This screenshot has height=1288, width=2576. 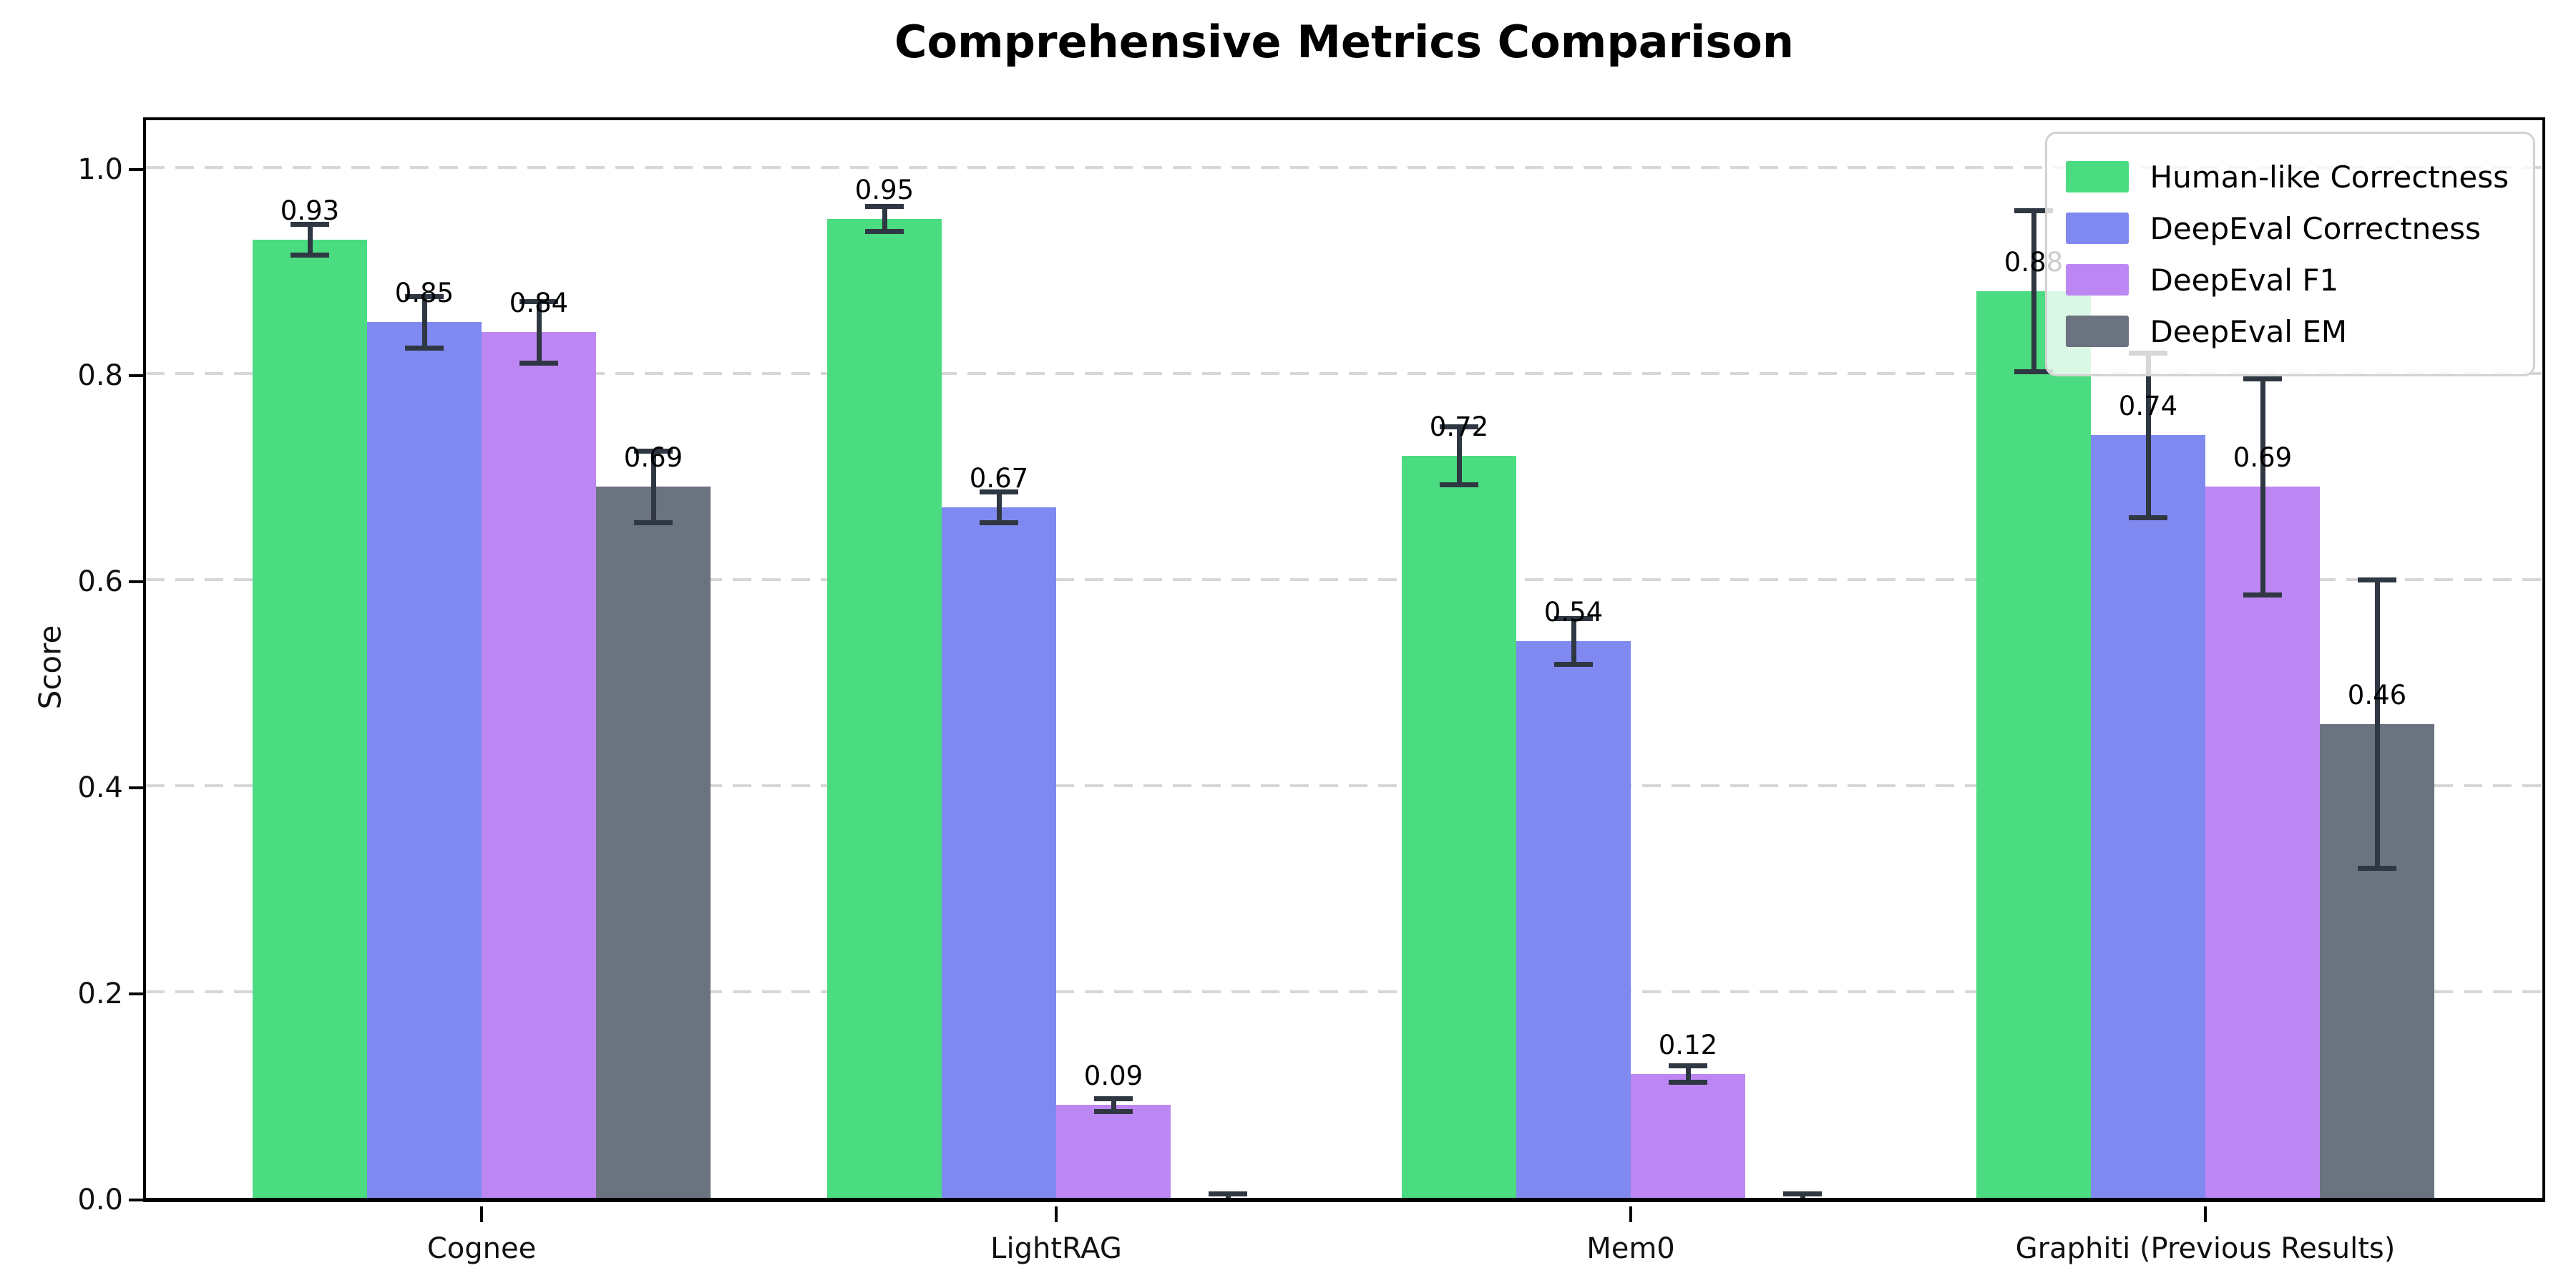 I want to click on bar-human-like-correctness-lightrag, so click(x=884, y=708).